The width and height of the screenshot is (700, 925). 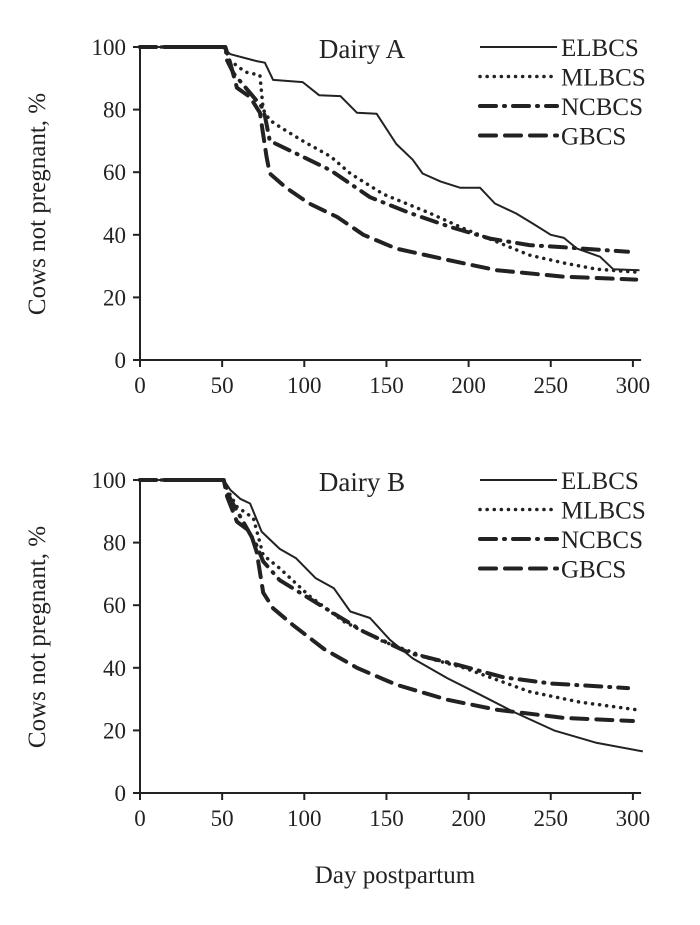 I want to click on panel-title: Dairy A, so click(x=362, y=49).